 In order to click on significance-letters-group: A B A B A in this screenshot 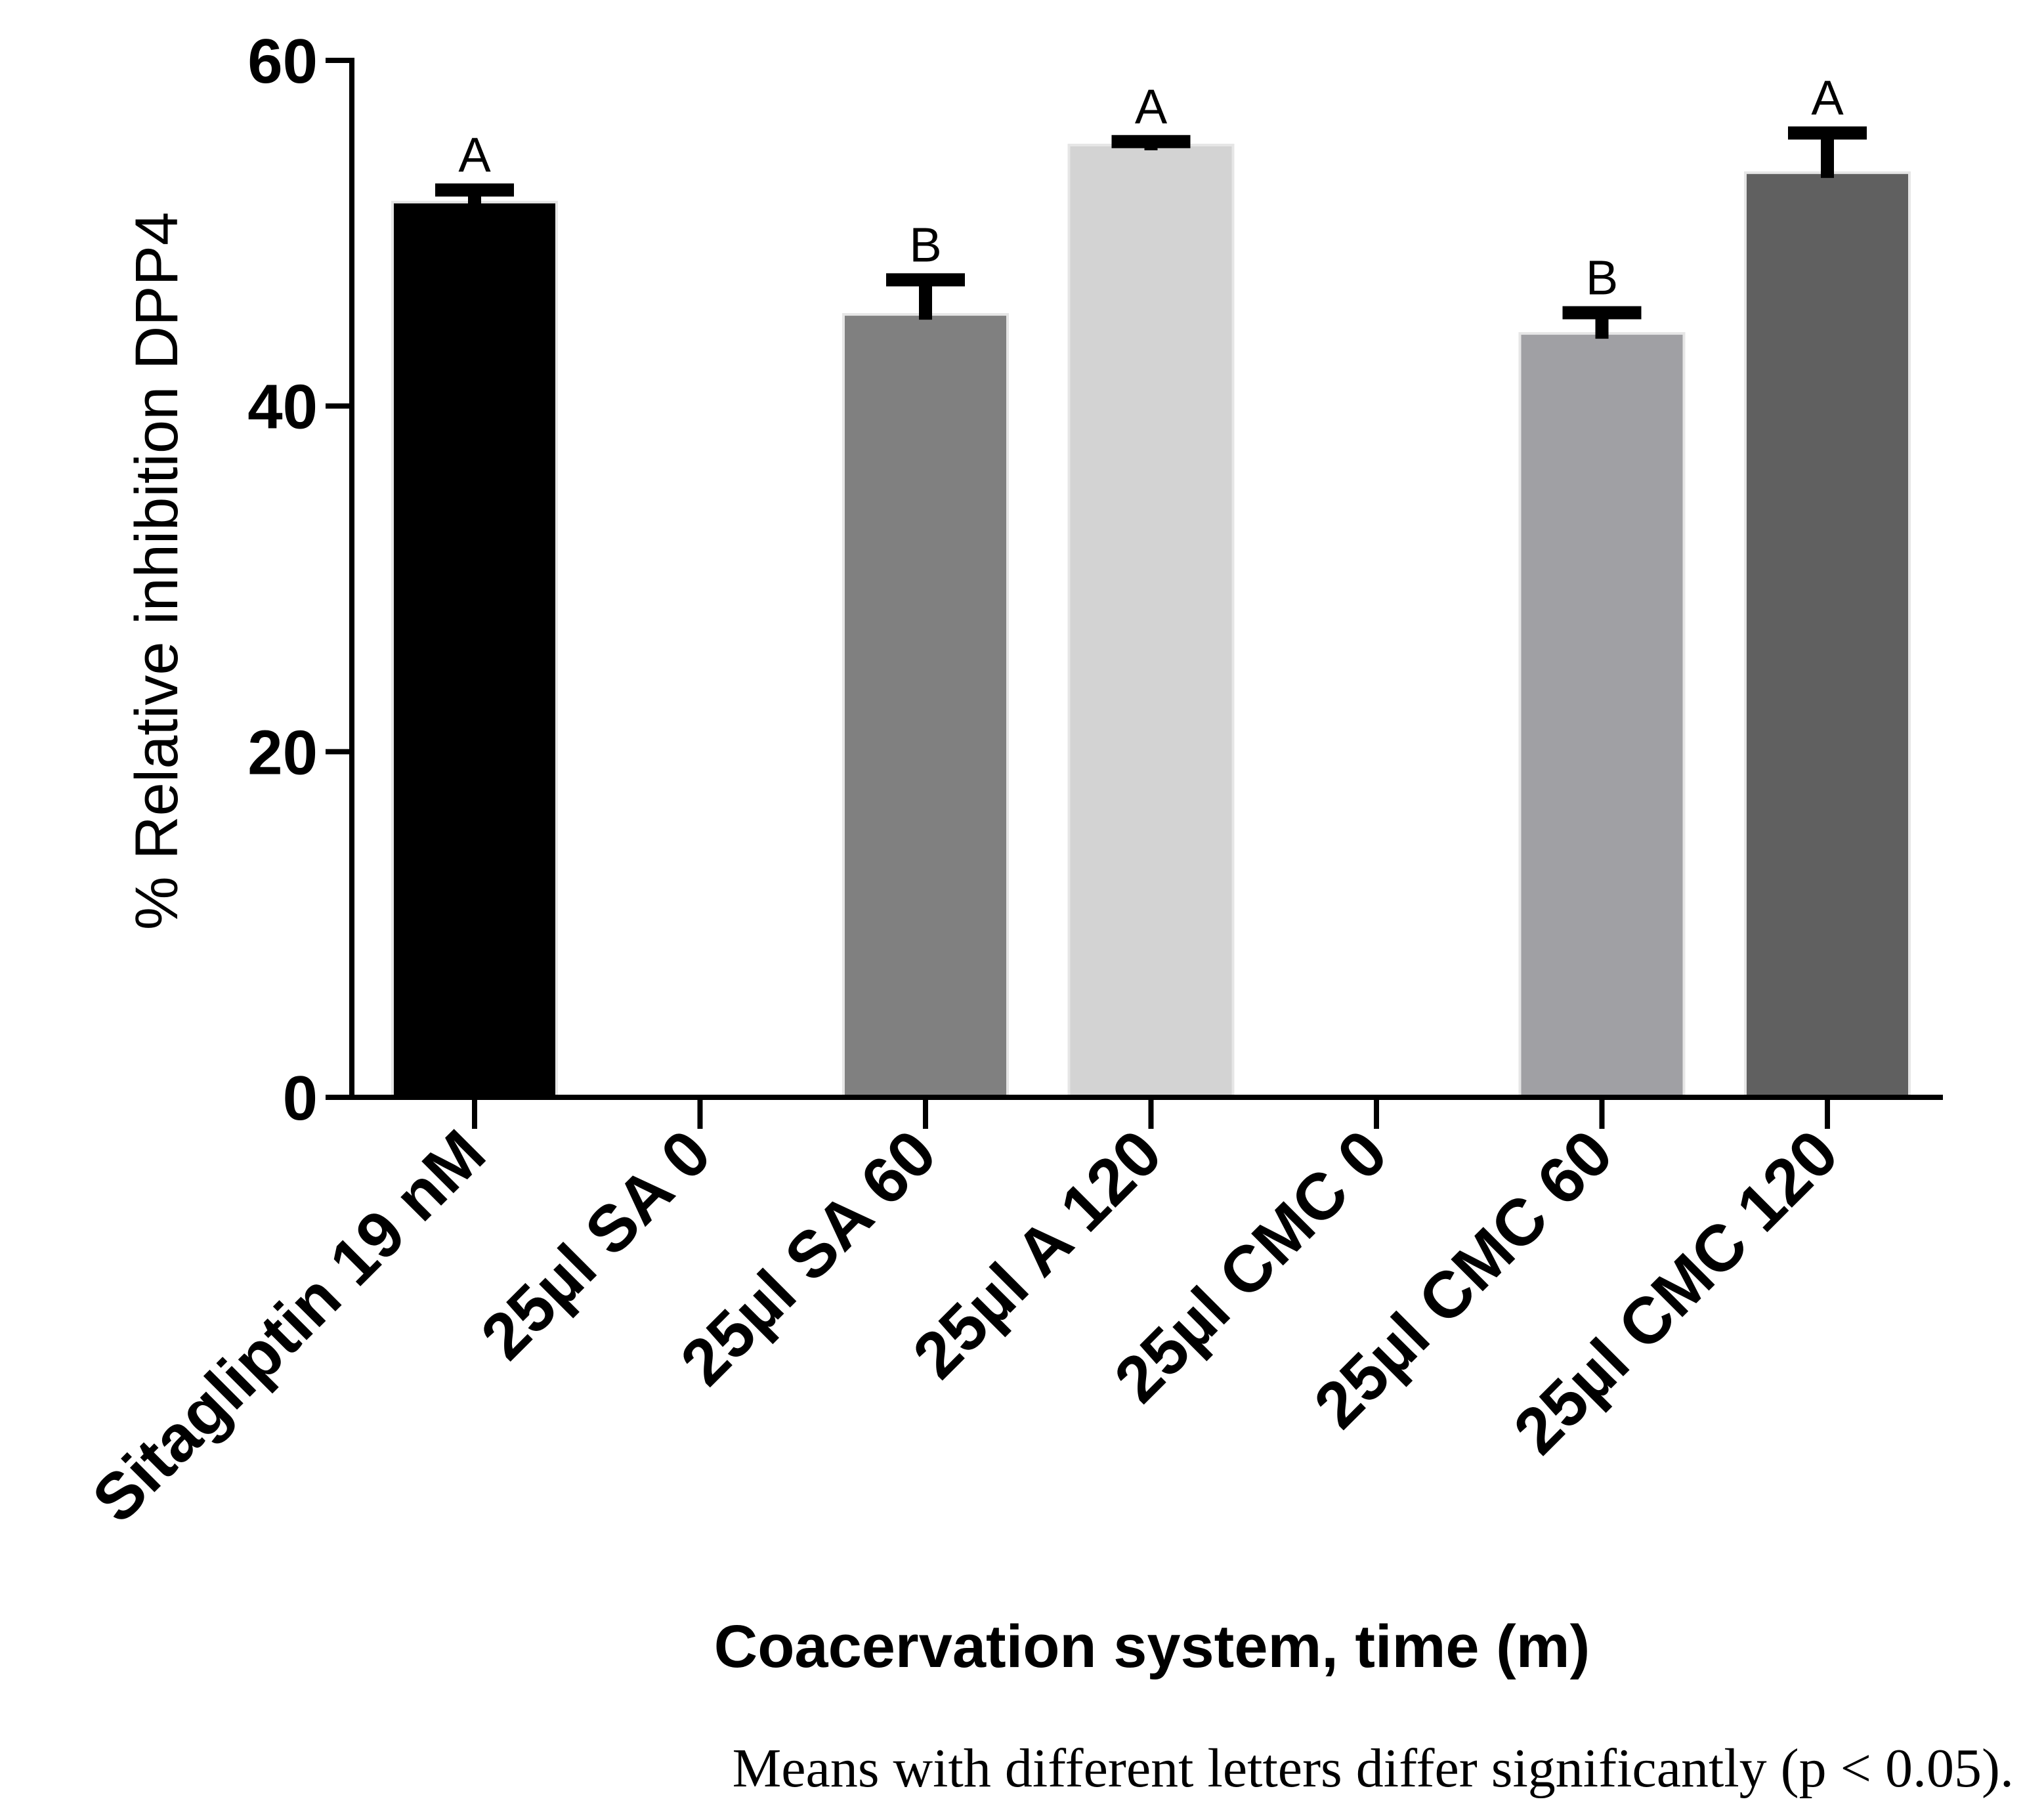, I will do `click(1151, 188)`.